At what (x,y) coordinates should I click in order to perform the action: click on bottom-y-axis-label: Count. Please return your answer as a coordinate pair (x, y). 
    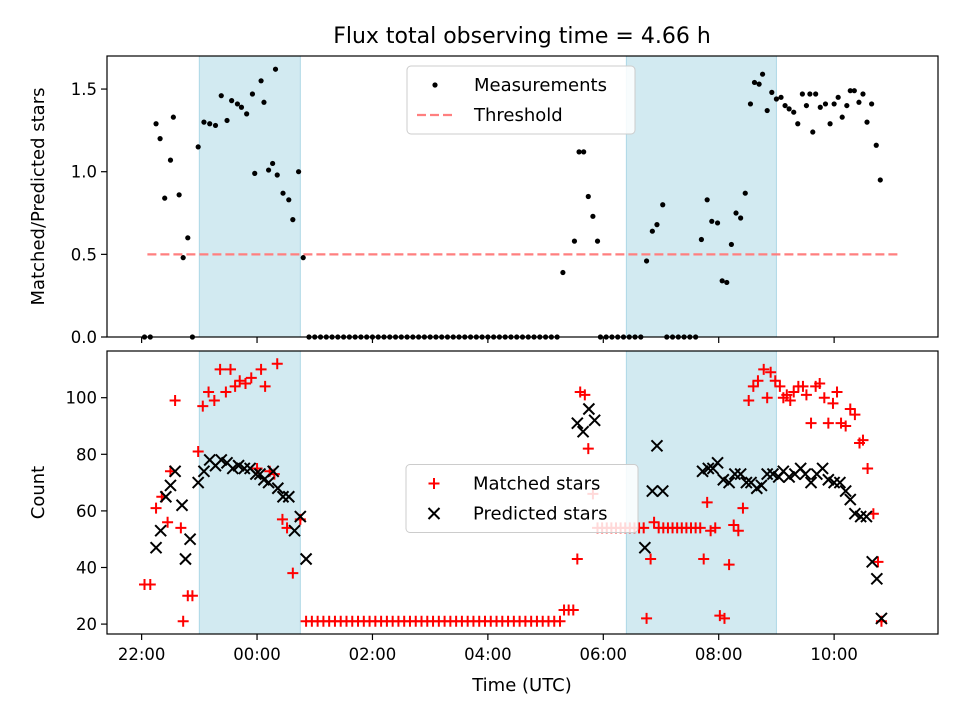
    Looking at the image, I should click on (38, 492).